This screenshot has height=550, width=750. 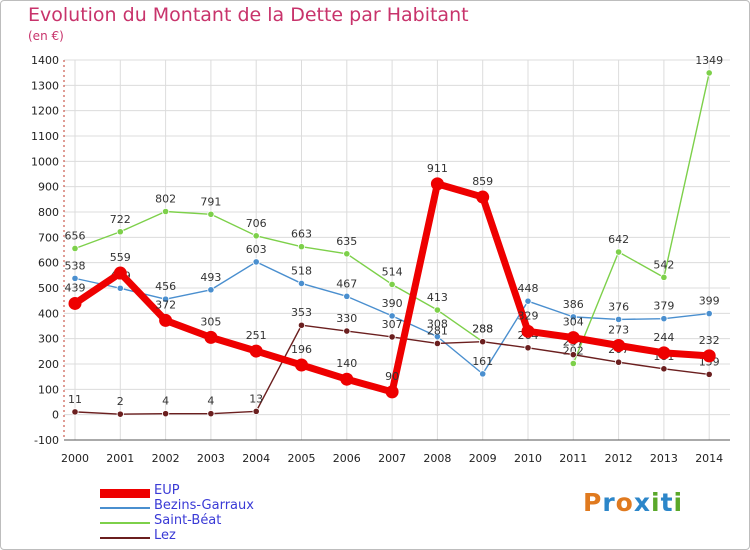 I want to click on x-tick-label: 2008, so click(x=437, y=458).